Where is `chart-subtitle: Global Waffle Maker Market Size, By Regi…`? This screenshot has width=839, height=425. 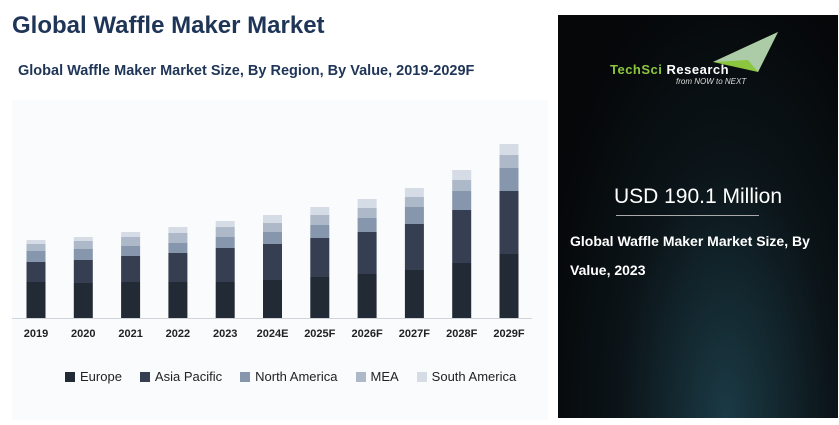
chart-subtitle: Global Waffle Maker Market Size, By Regi… is located at coordinates (246, 71).